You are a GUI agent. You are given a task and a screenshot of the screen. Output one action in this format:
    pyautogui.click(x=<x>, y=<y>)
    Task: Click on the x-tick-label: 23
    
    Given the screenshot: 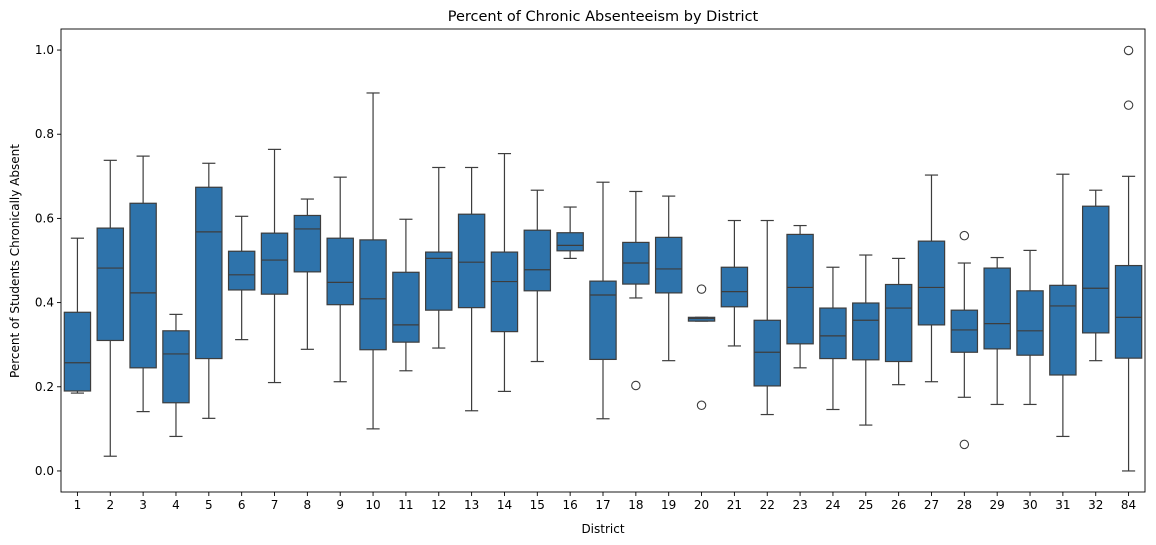 What is the action you would take?
    pyautogui.click(x=799, y=505)
    